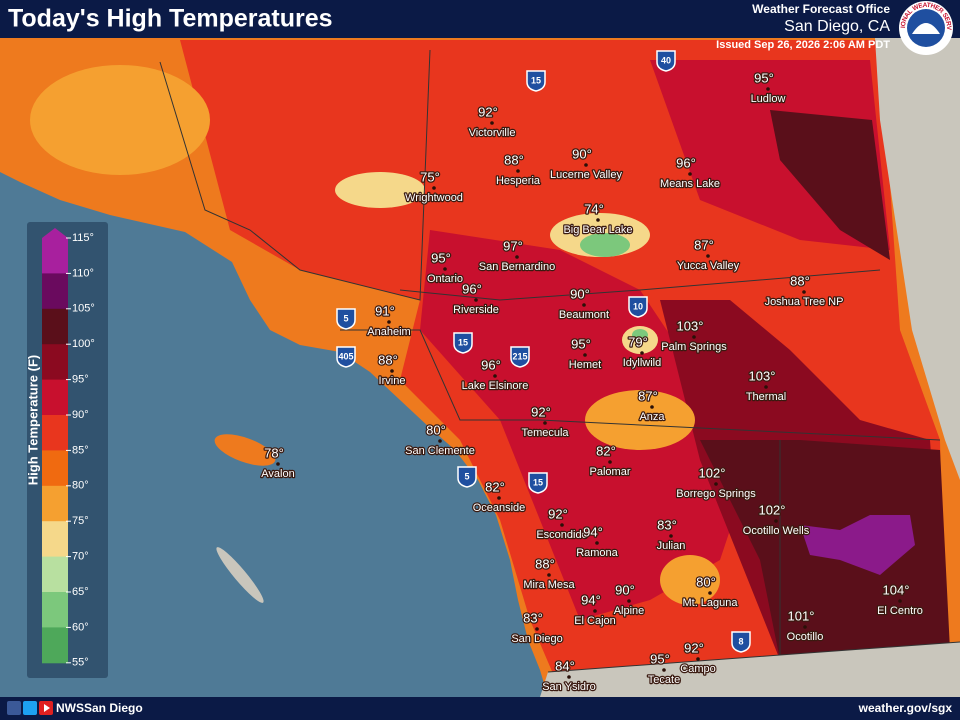 This screenshot has width=960, height=725. Describe the element at coordinates (492, 133) in the screenshot. I see `city-name: Victorville` at that location.